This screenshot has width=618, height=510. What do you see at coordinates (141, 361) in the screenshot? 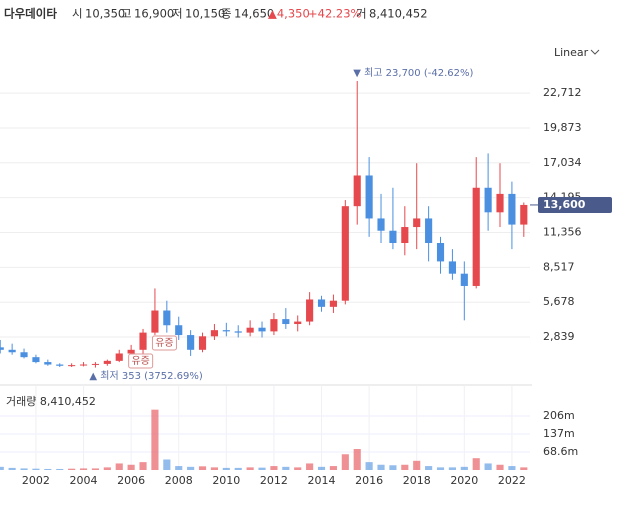
I see `event-box` at bounding box center [141, 361].